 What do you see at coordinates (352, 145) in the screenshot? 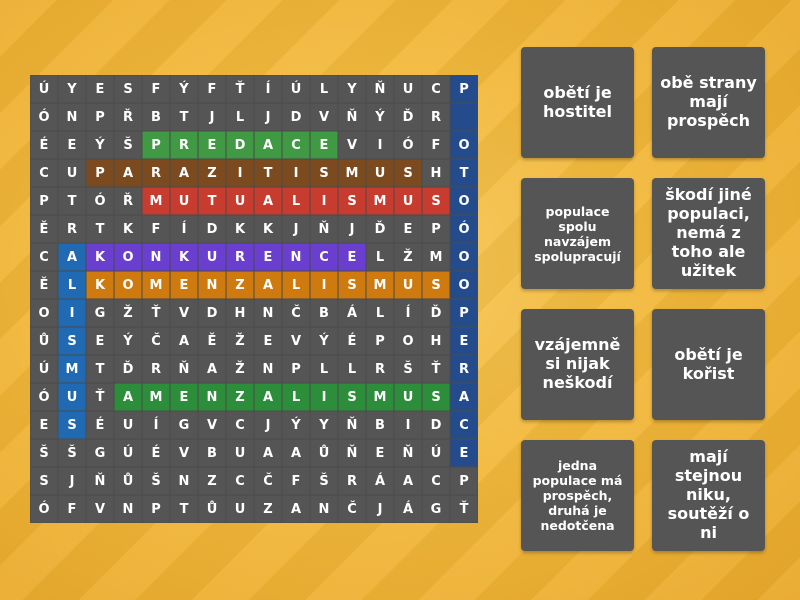
I see `grid-cell: V` at bounding box center [352, 145].